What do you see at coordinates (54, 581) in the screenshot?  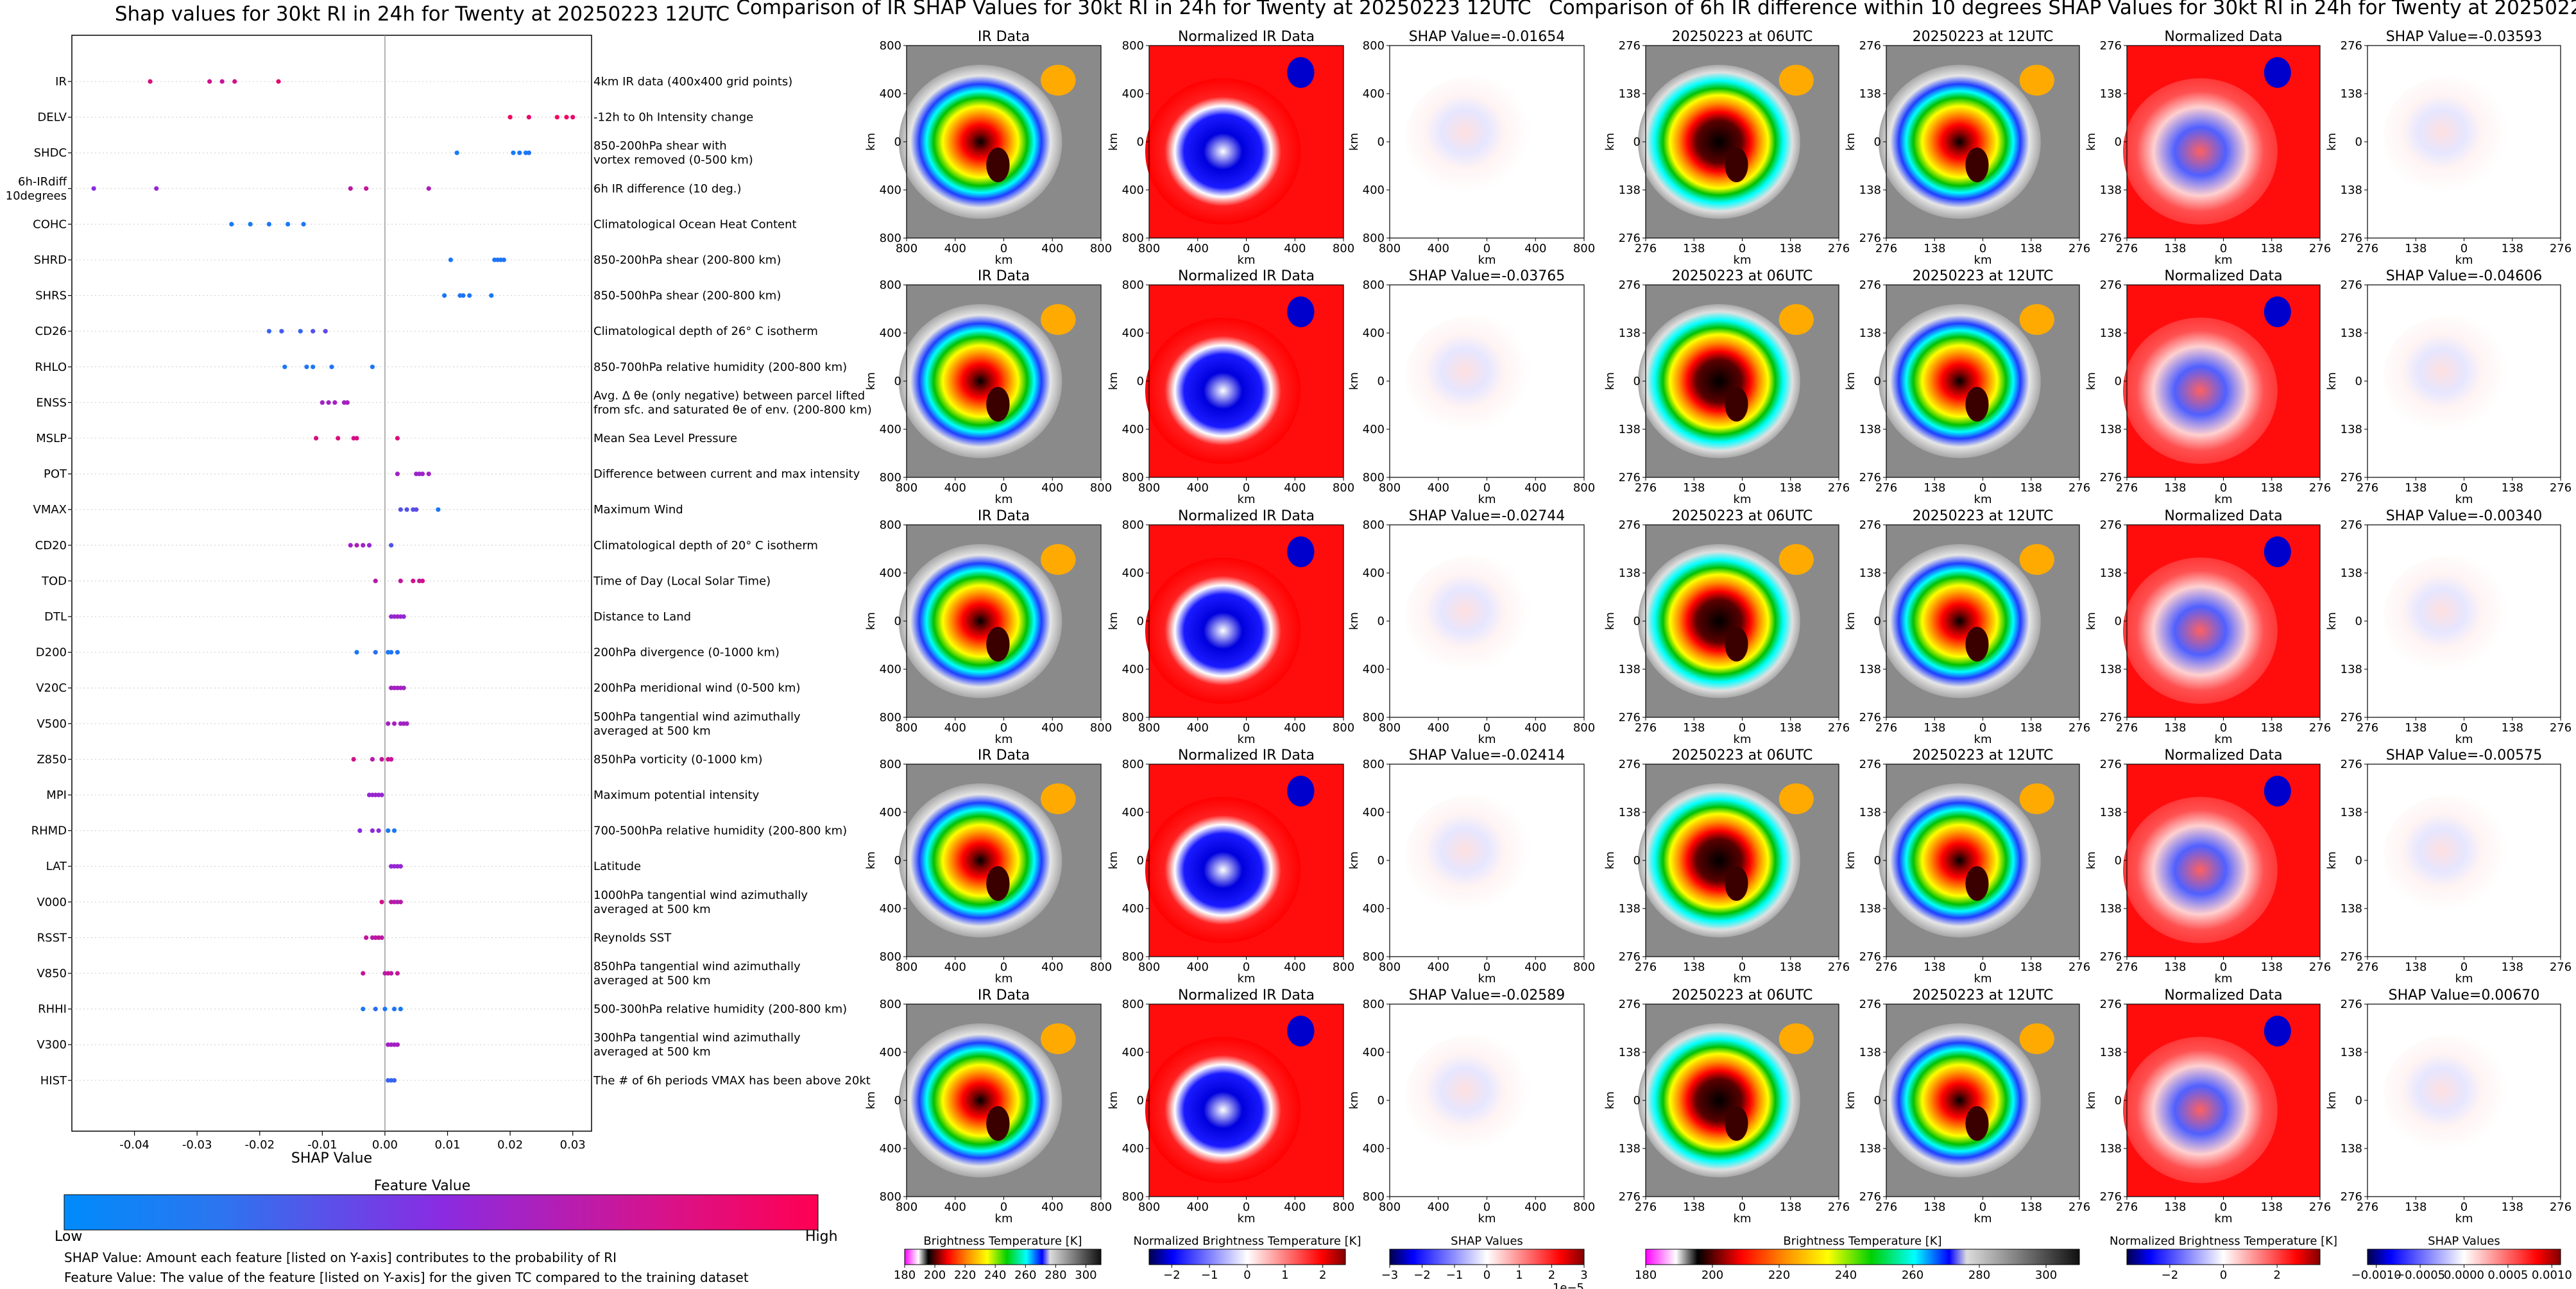 I see `feature-name: TOD` at bounding box center [54, 581].